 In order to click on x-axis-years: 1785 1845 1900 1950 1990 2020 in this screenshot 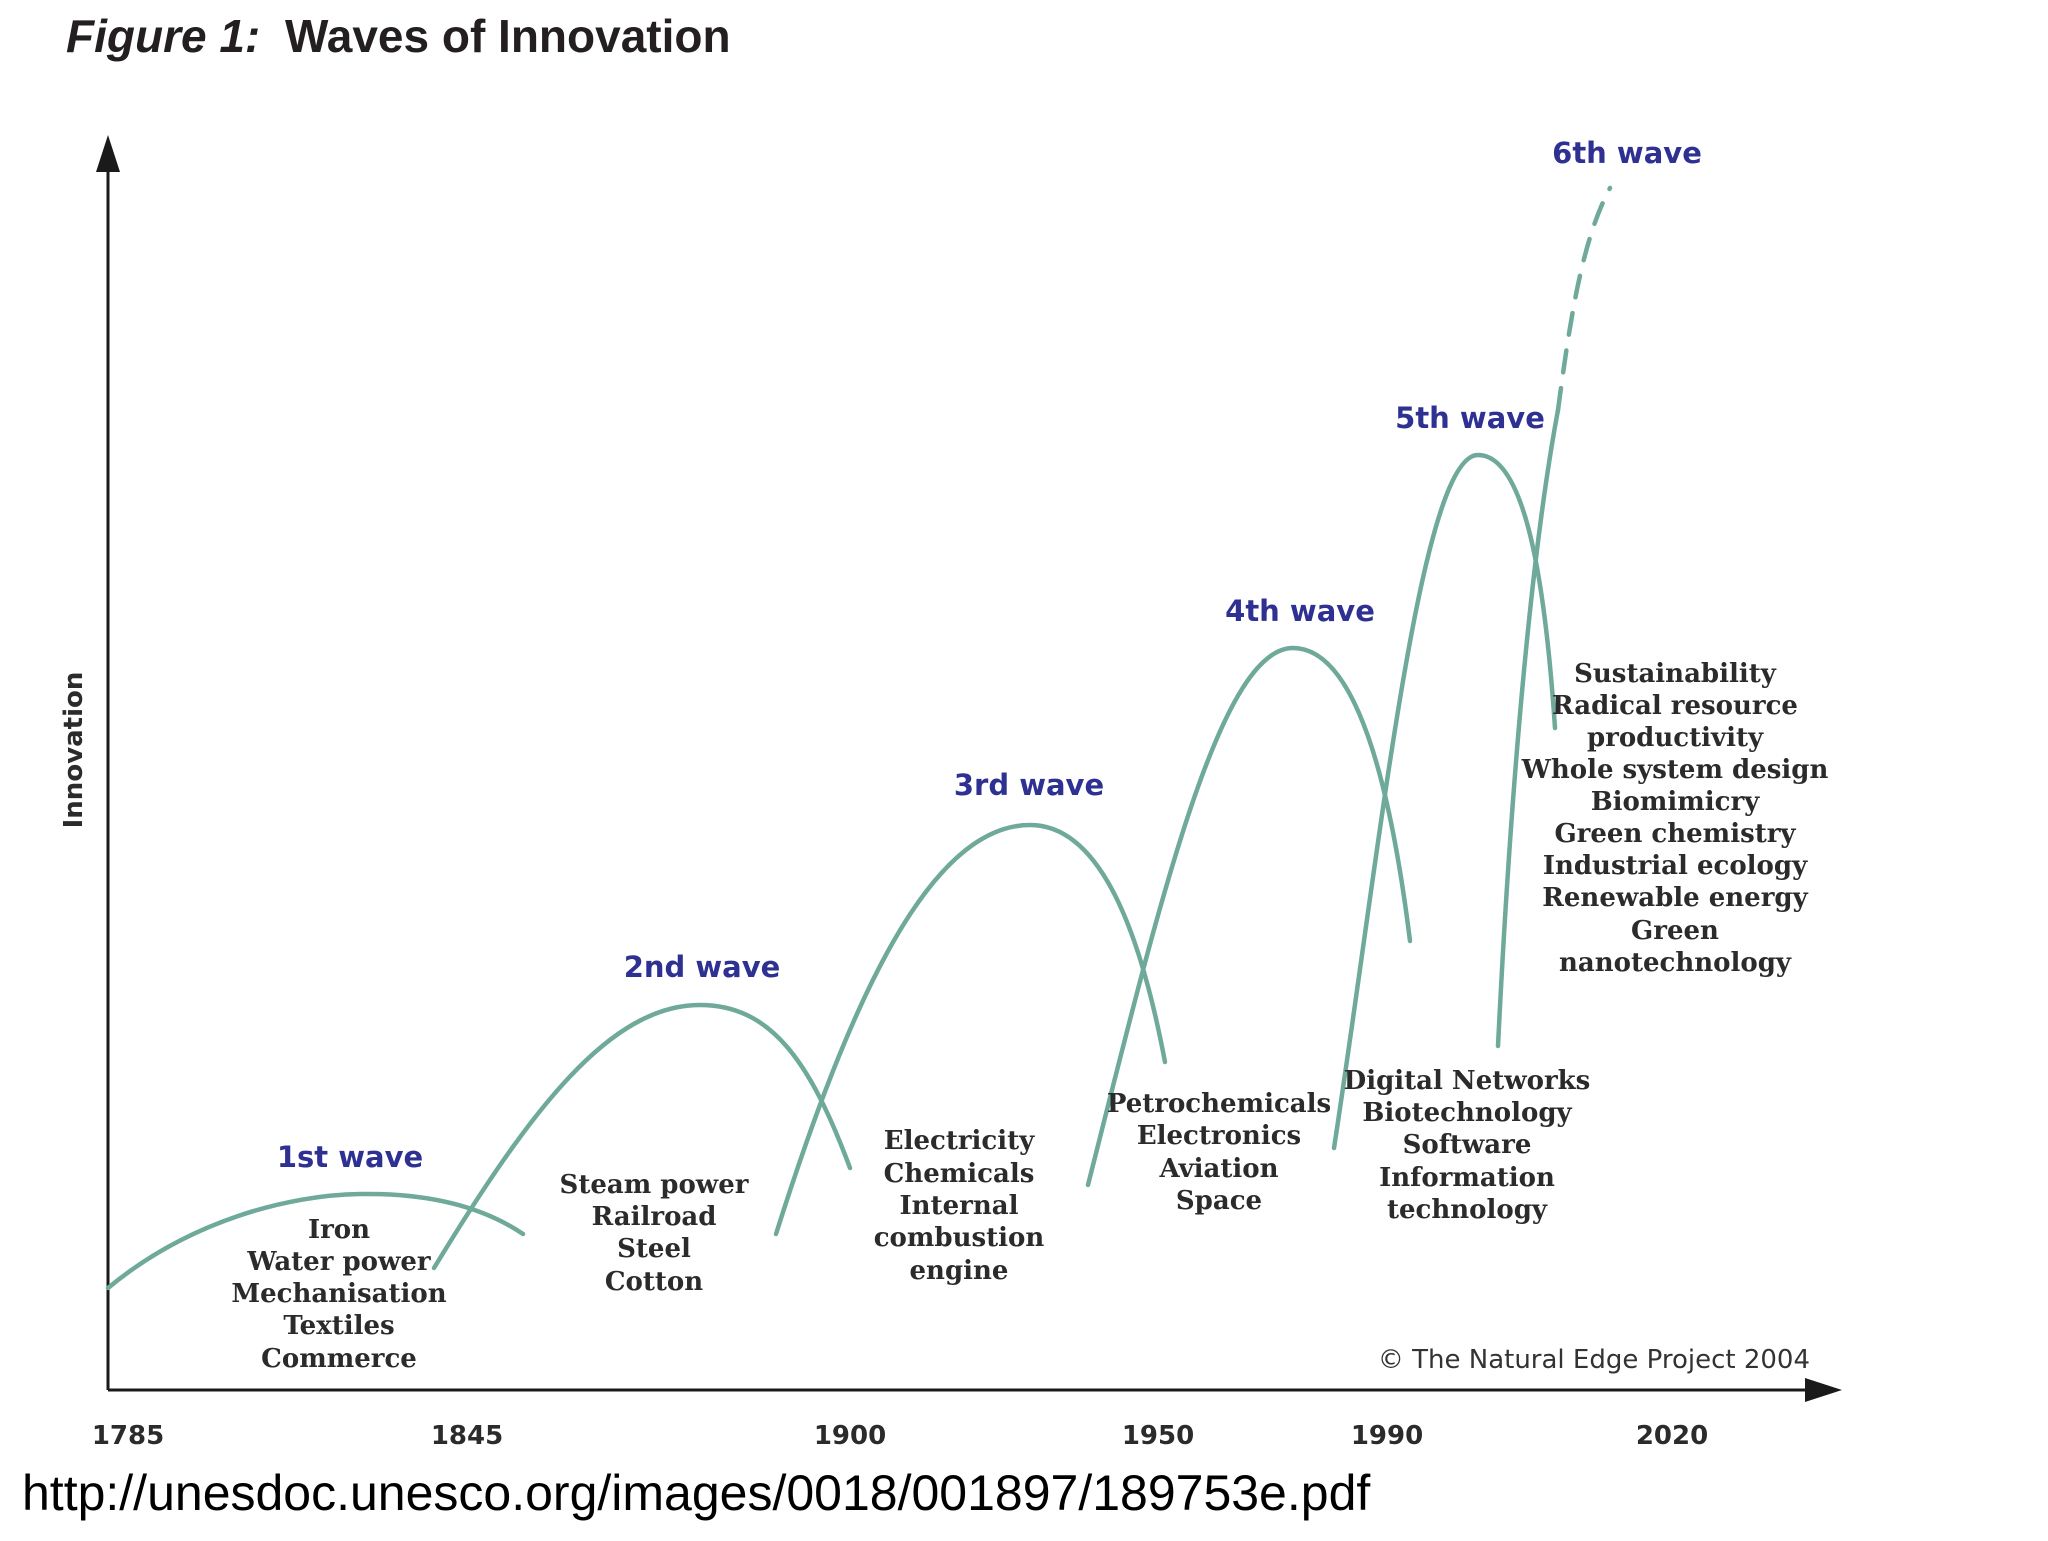, I will do `click(900, 1436)`.